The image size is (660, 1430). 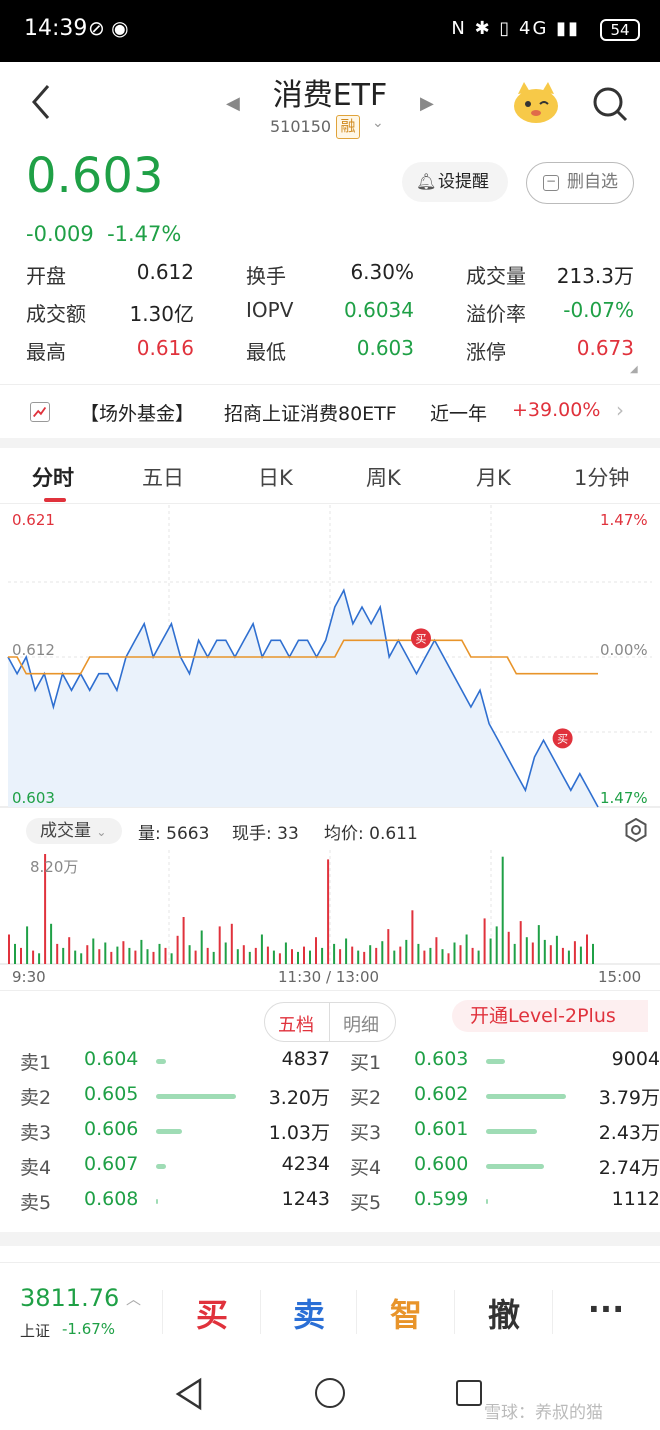 What do you see at coordinates (405, 1315) in the screenshot?
I see `smart-order-button: 智` at bounding box center [405, 1315].